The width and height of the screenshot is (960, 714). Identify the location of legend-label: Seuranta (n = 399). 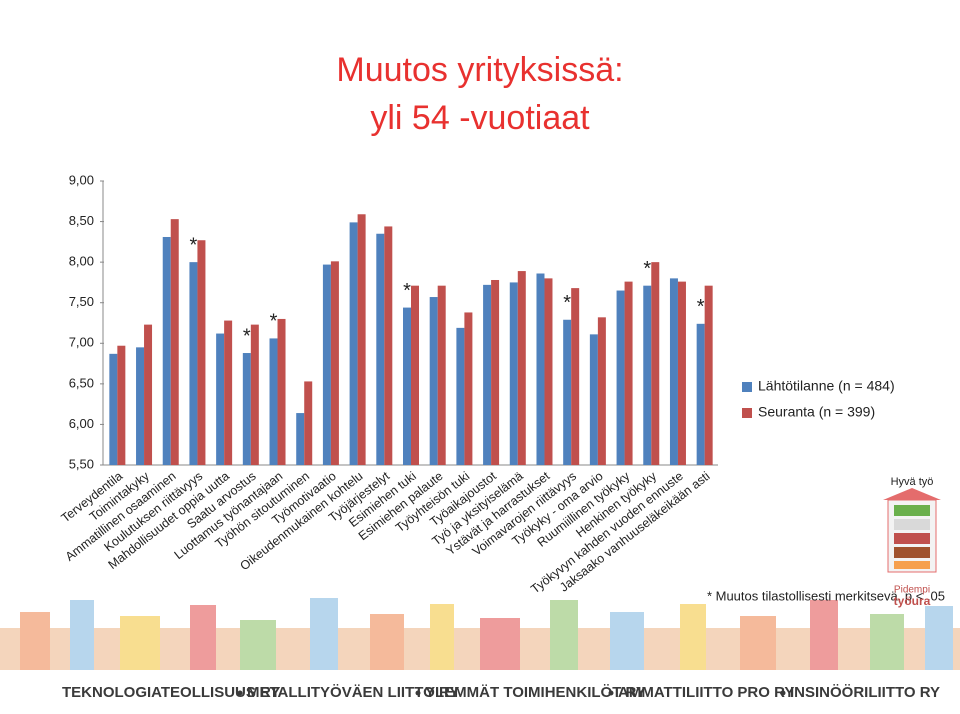
(816, 412).